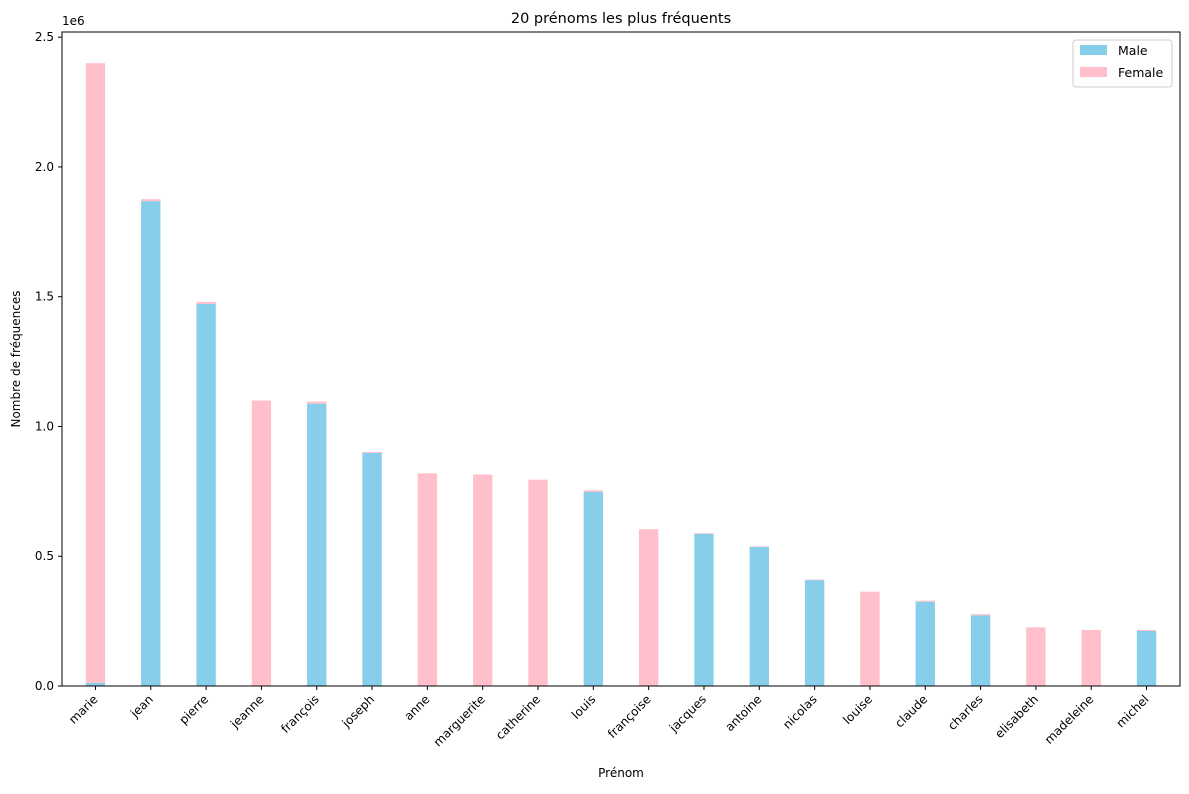 This screenshot has height=794, width=1189. I want to click on x-tick-label-louise: louise, so click(857, 709).